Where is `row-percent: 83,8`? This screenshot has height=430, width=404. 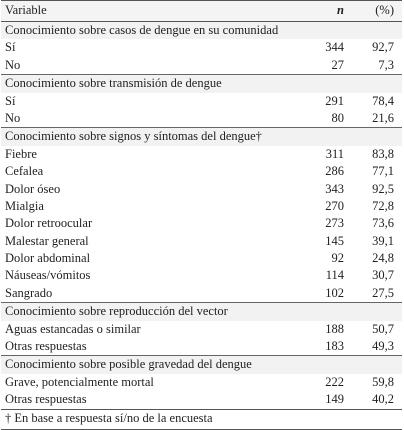
row-percent: 83,8 is located at coordinates (383, 153).